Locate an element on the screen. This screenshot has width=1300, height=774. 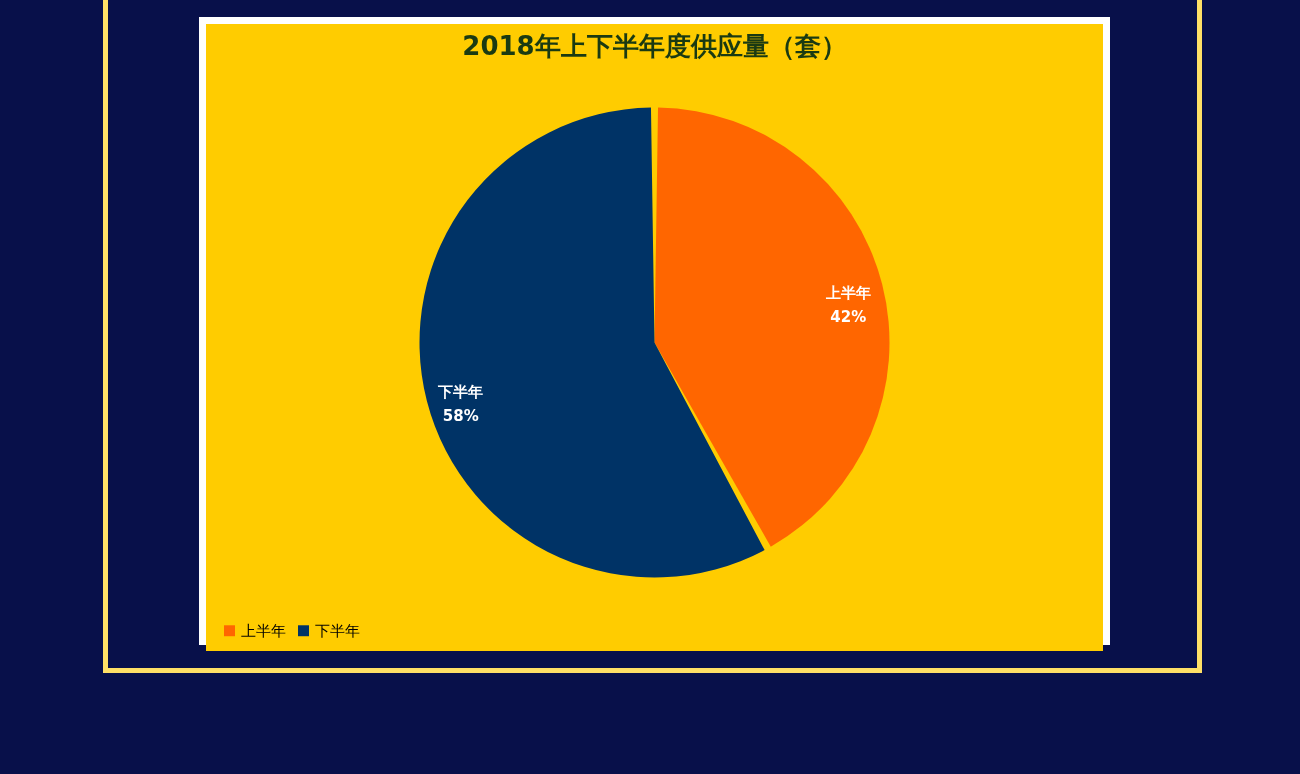
data-label: 58% is located at coordinates (460, 416).